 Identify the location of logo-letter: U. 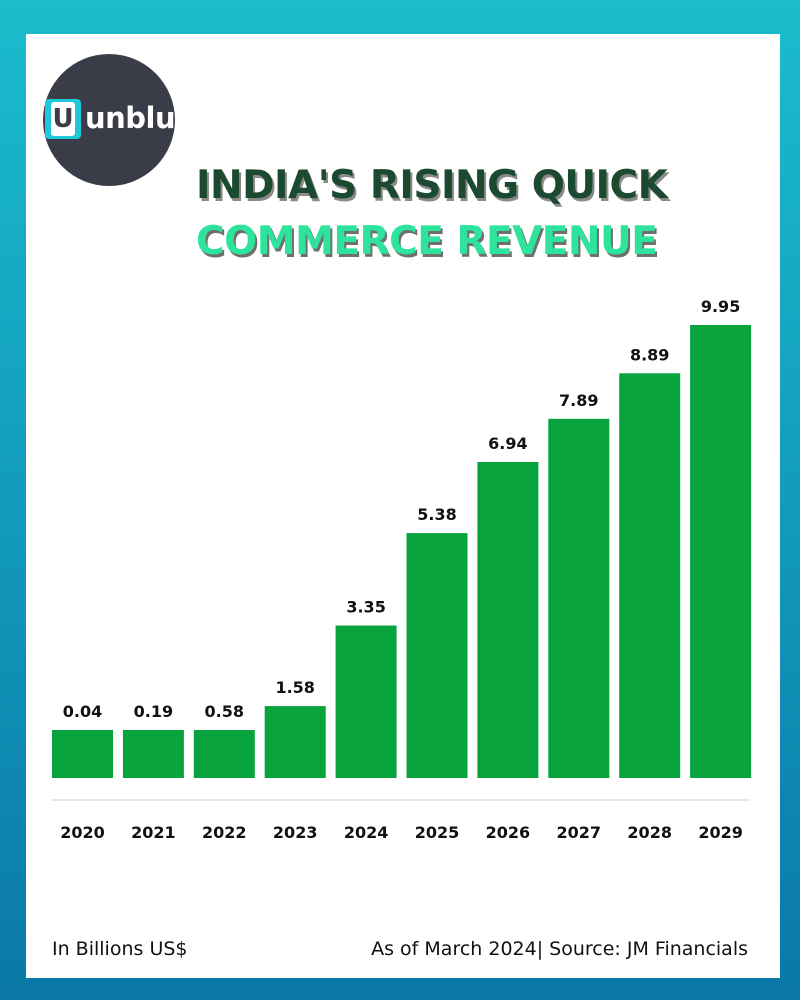
(63, 119).